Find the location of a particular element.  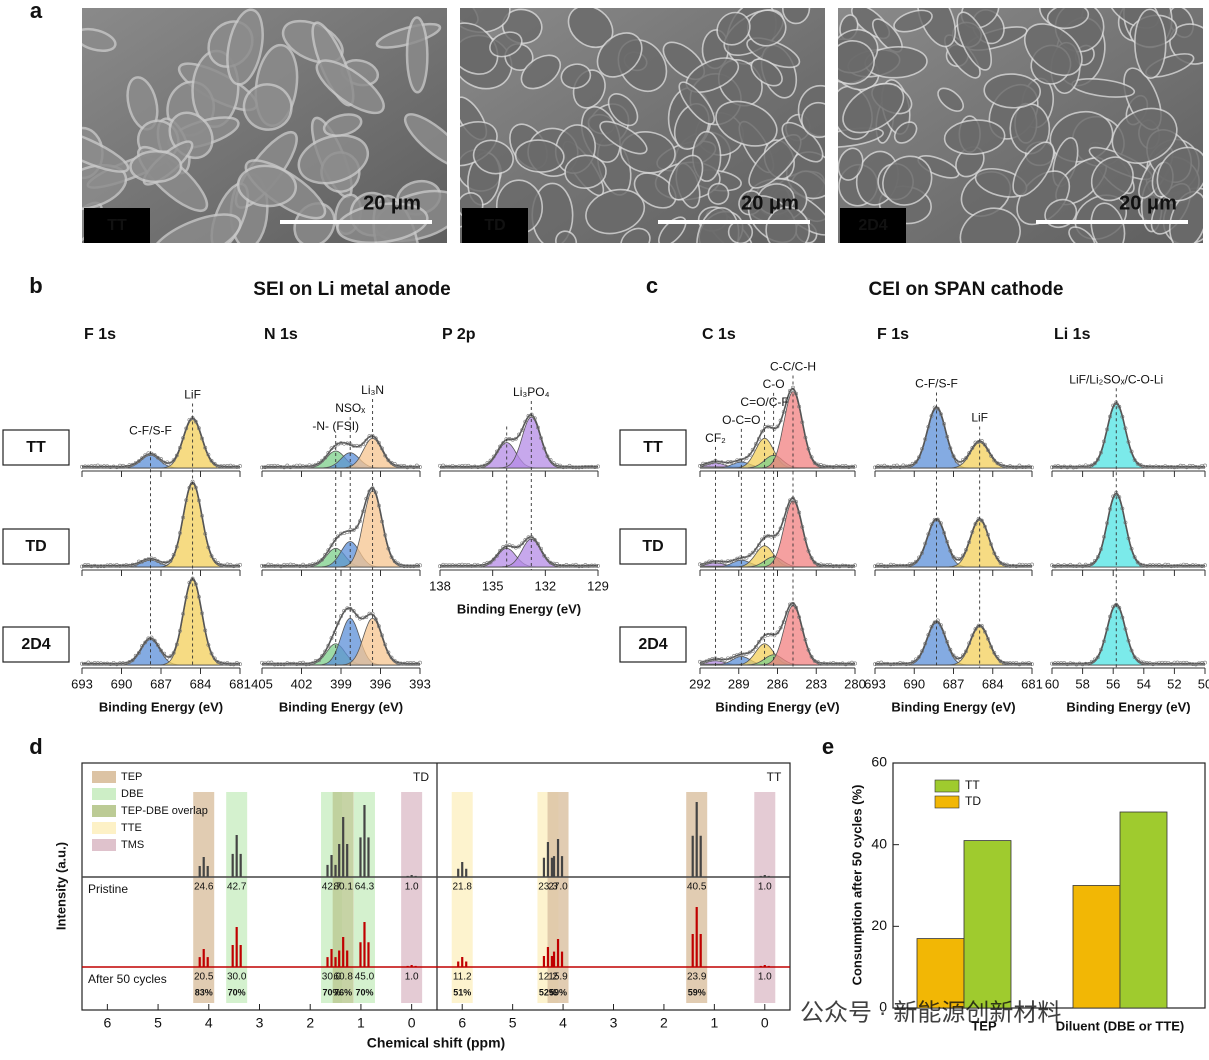

x-tick-label: 681 is located at coordinates (240, 683).